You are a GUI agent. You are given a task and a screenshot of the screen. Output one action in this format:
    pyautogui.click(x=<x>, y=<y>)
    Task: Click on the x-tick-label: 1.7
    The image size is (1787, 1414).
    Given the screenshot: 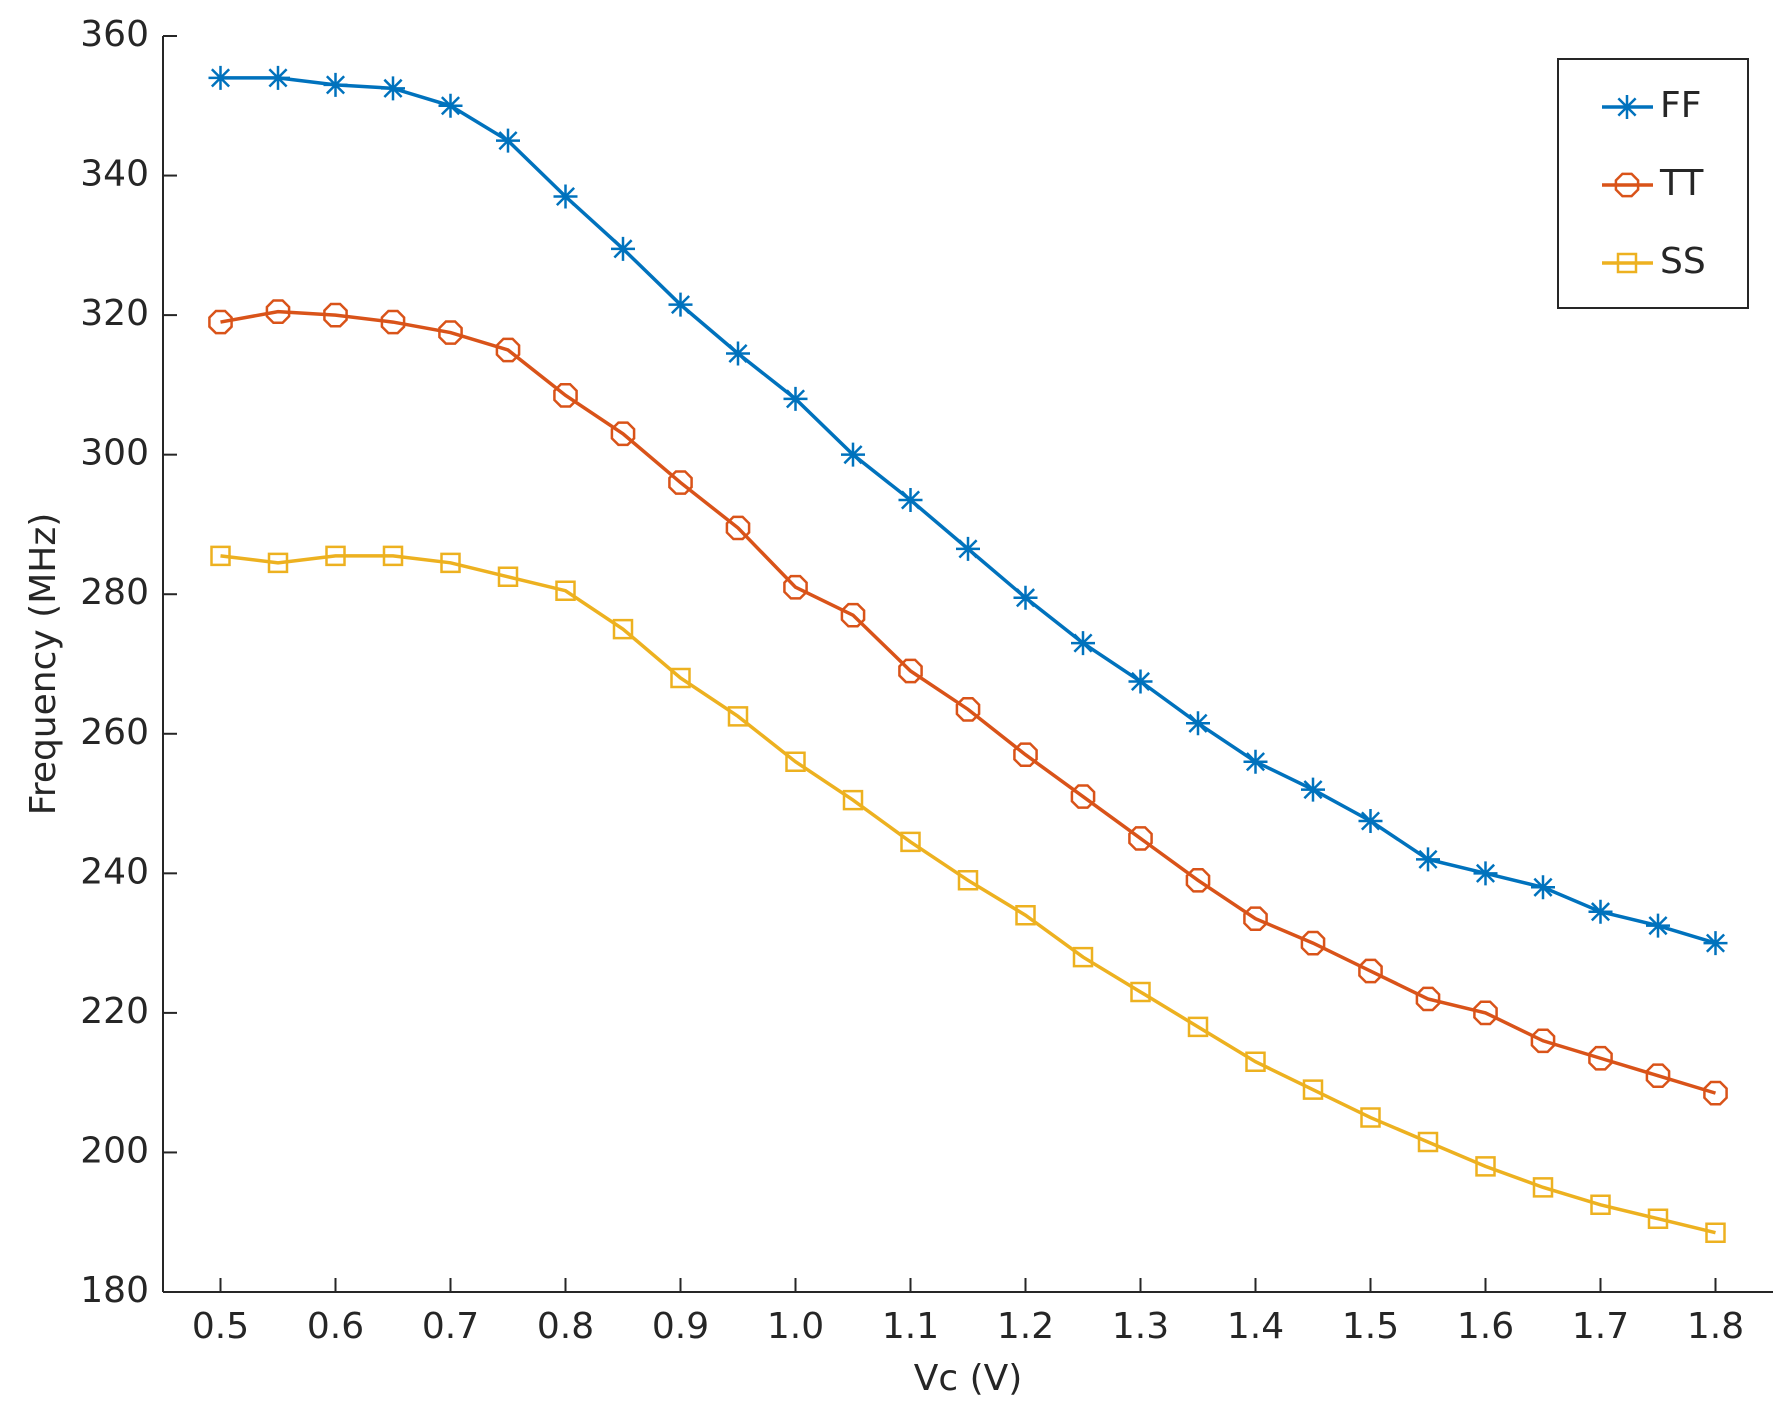 What is the action you would take?
    pyautogui.click(x=1600, y=1326)
    